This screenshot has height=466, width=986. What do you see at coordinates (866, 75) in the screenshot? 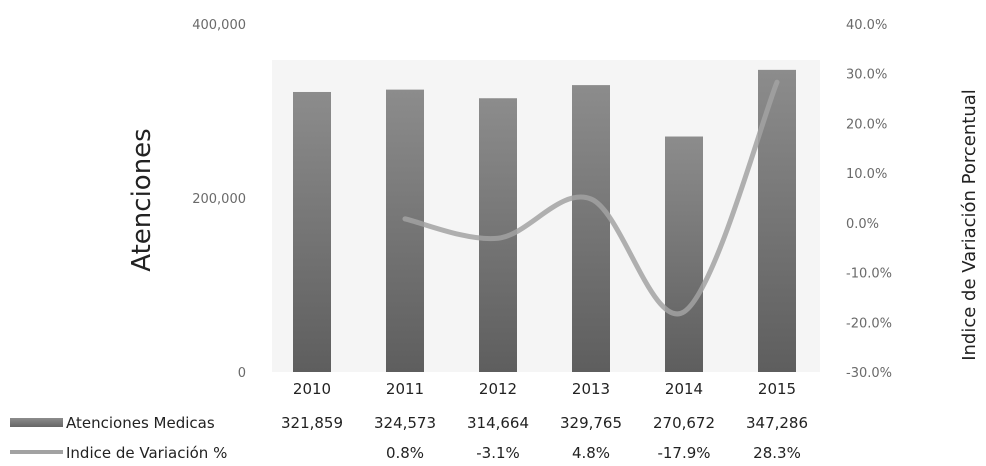
I see `y2-tick-label: 30.0%` at bounding box center [866, 75].